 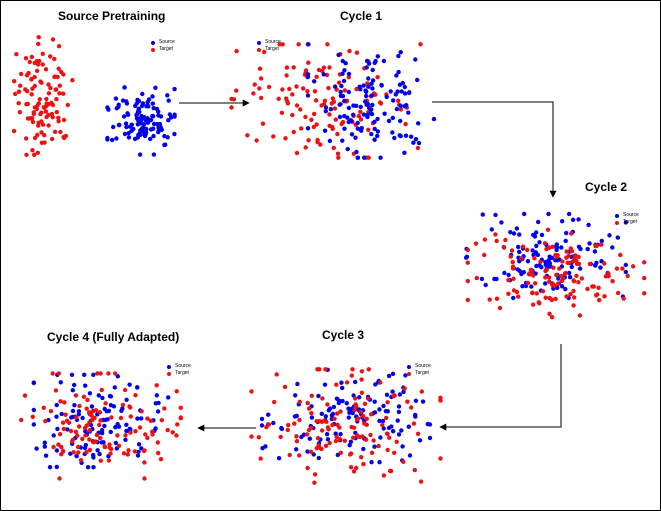 What do you see at coordinates (409, 373) in the screenshot?
I see `legend-target-marker` at bounding box center [409, 373].